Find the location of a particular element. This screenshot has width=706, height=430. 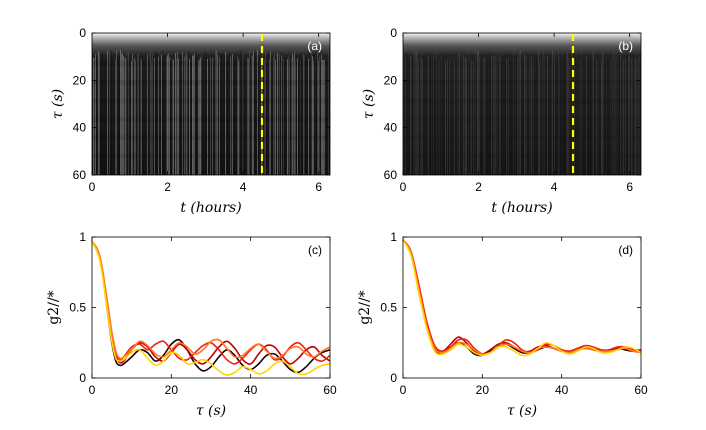

heatmap-texture is located at coordinates (522, 113).